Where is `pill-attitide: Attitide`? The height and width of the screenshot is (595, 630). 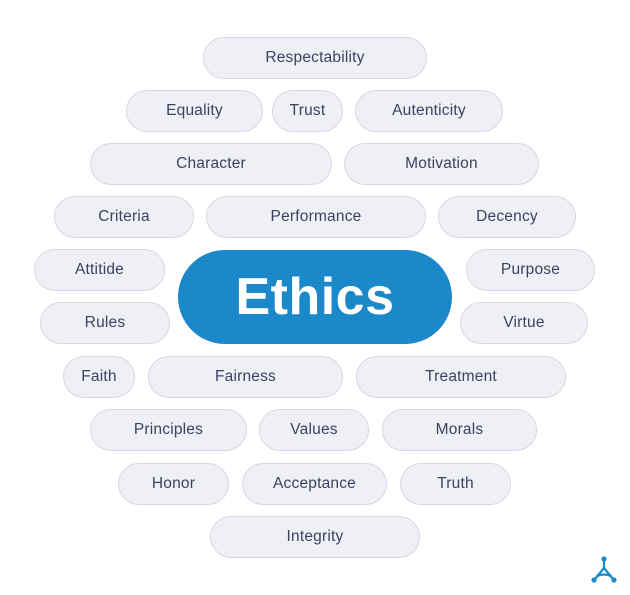 pill-attitide: Attitide is located at coordinates (99, 270).